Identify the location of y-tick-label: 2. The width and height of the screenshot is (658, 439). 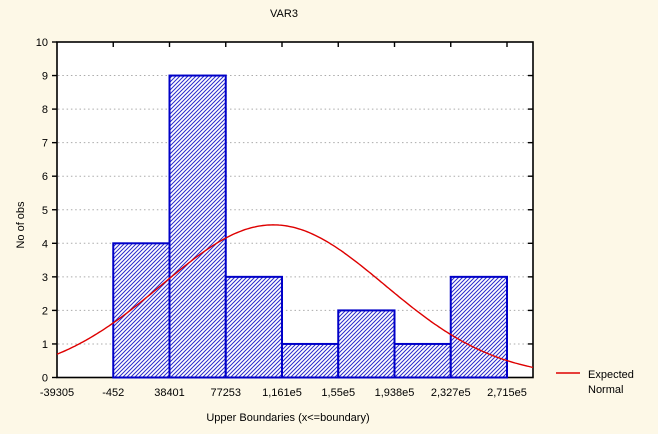
(45, 311).